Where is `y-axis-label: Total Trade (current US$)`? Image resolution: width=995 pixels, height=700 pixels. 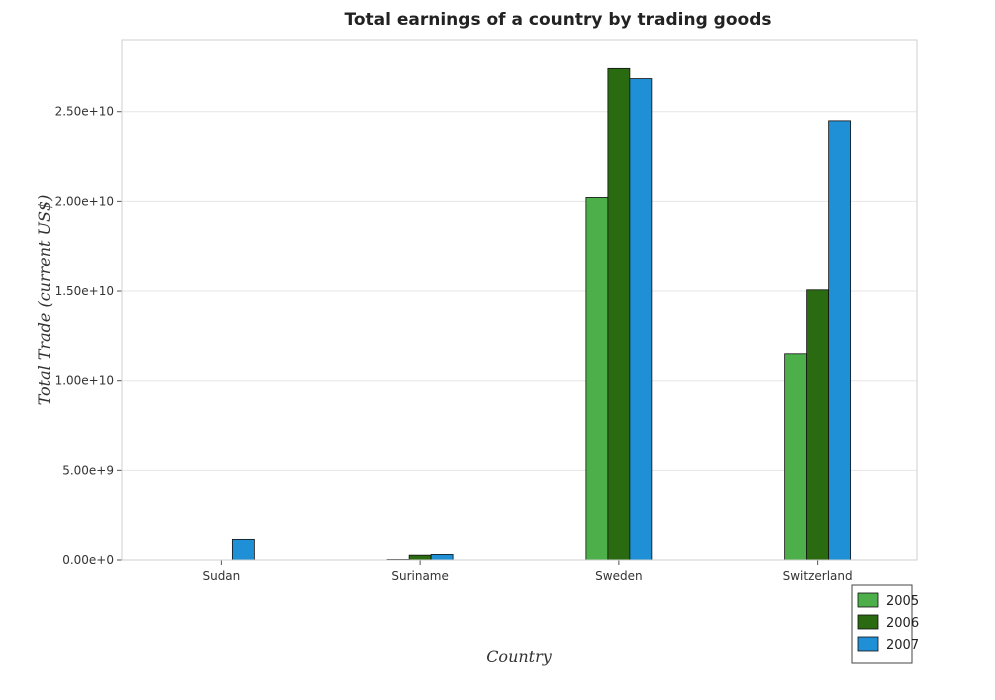
y-axis-label: Total Trade (current US$) is located at coordinates (44, 300).